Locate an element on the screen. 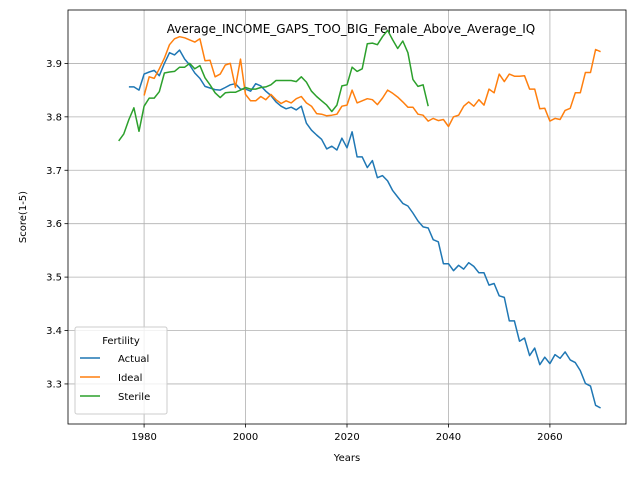  legend-box is located at coordinates (121, 370).